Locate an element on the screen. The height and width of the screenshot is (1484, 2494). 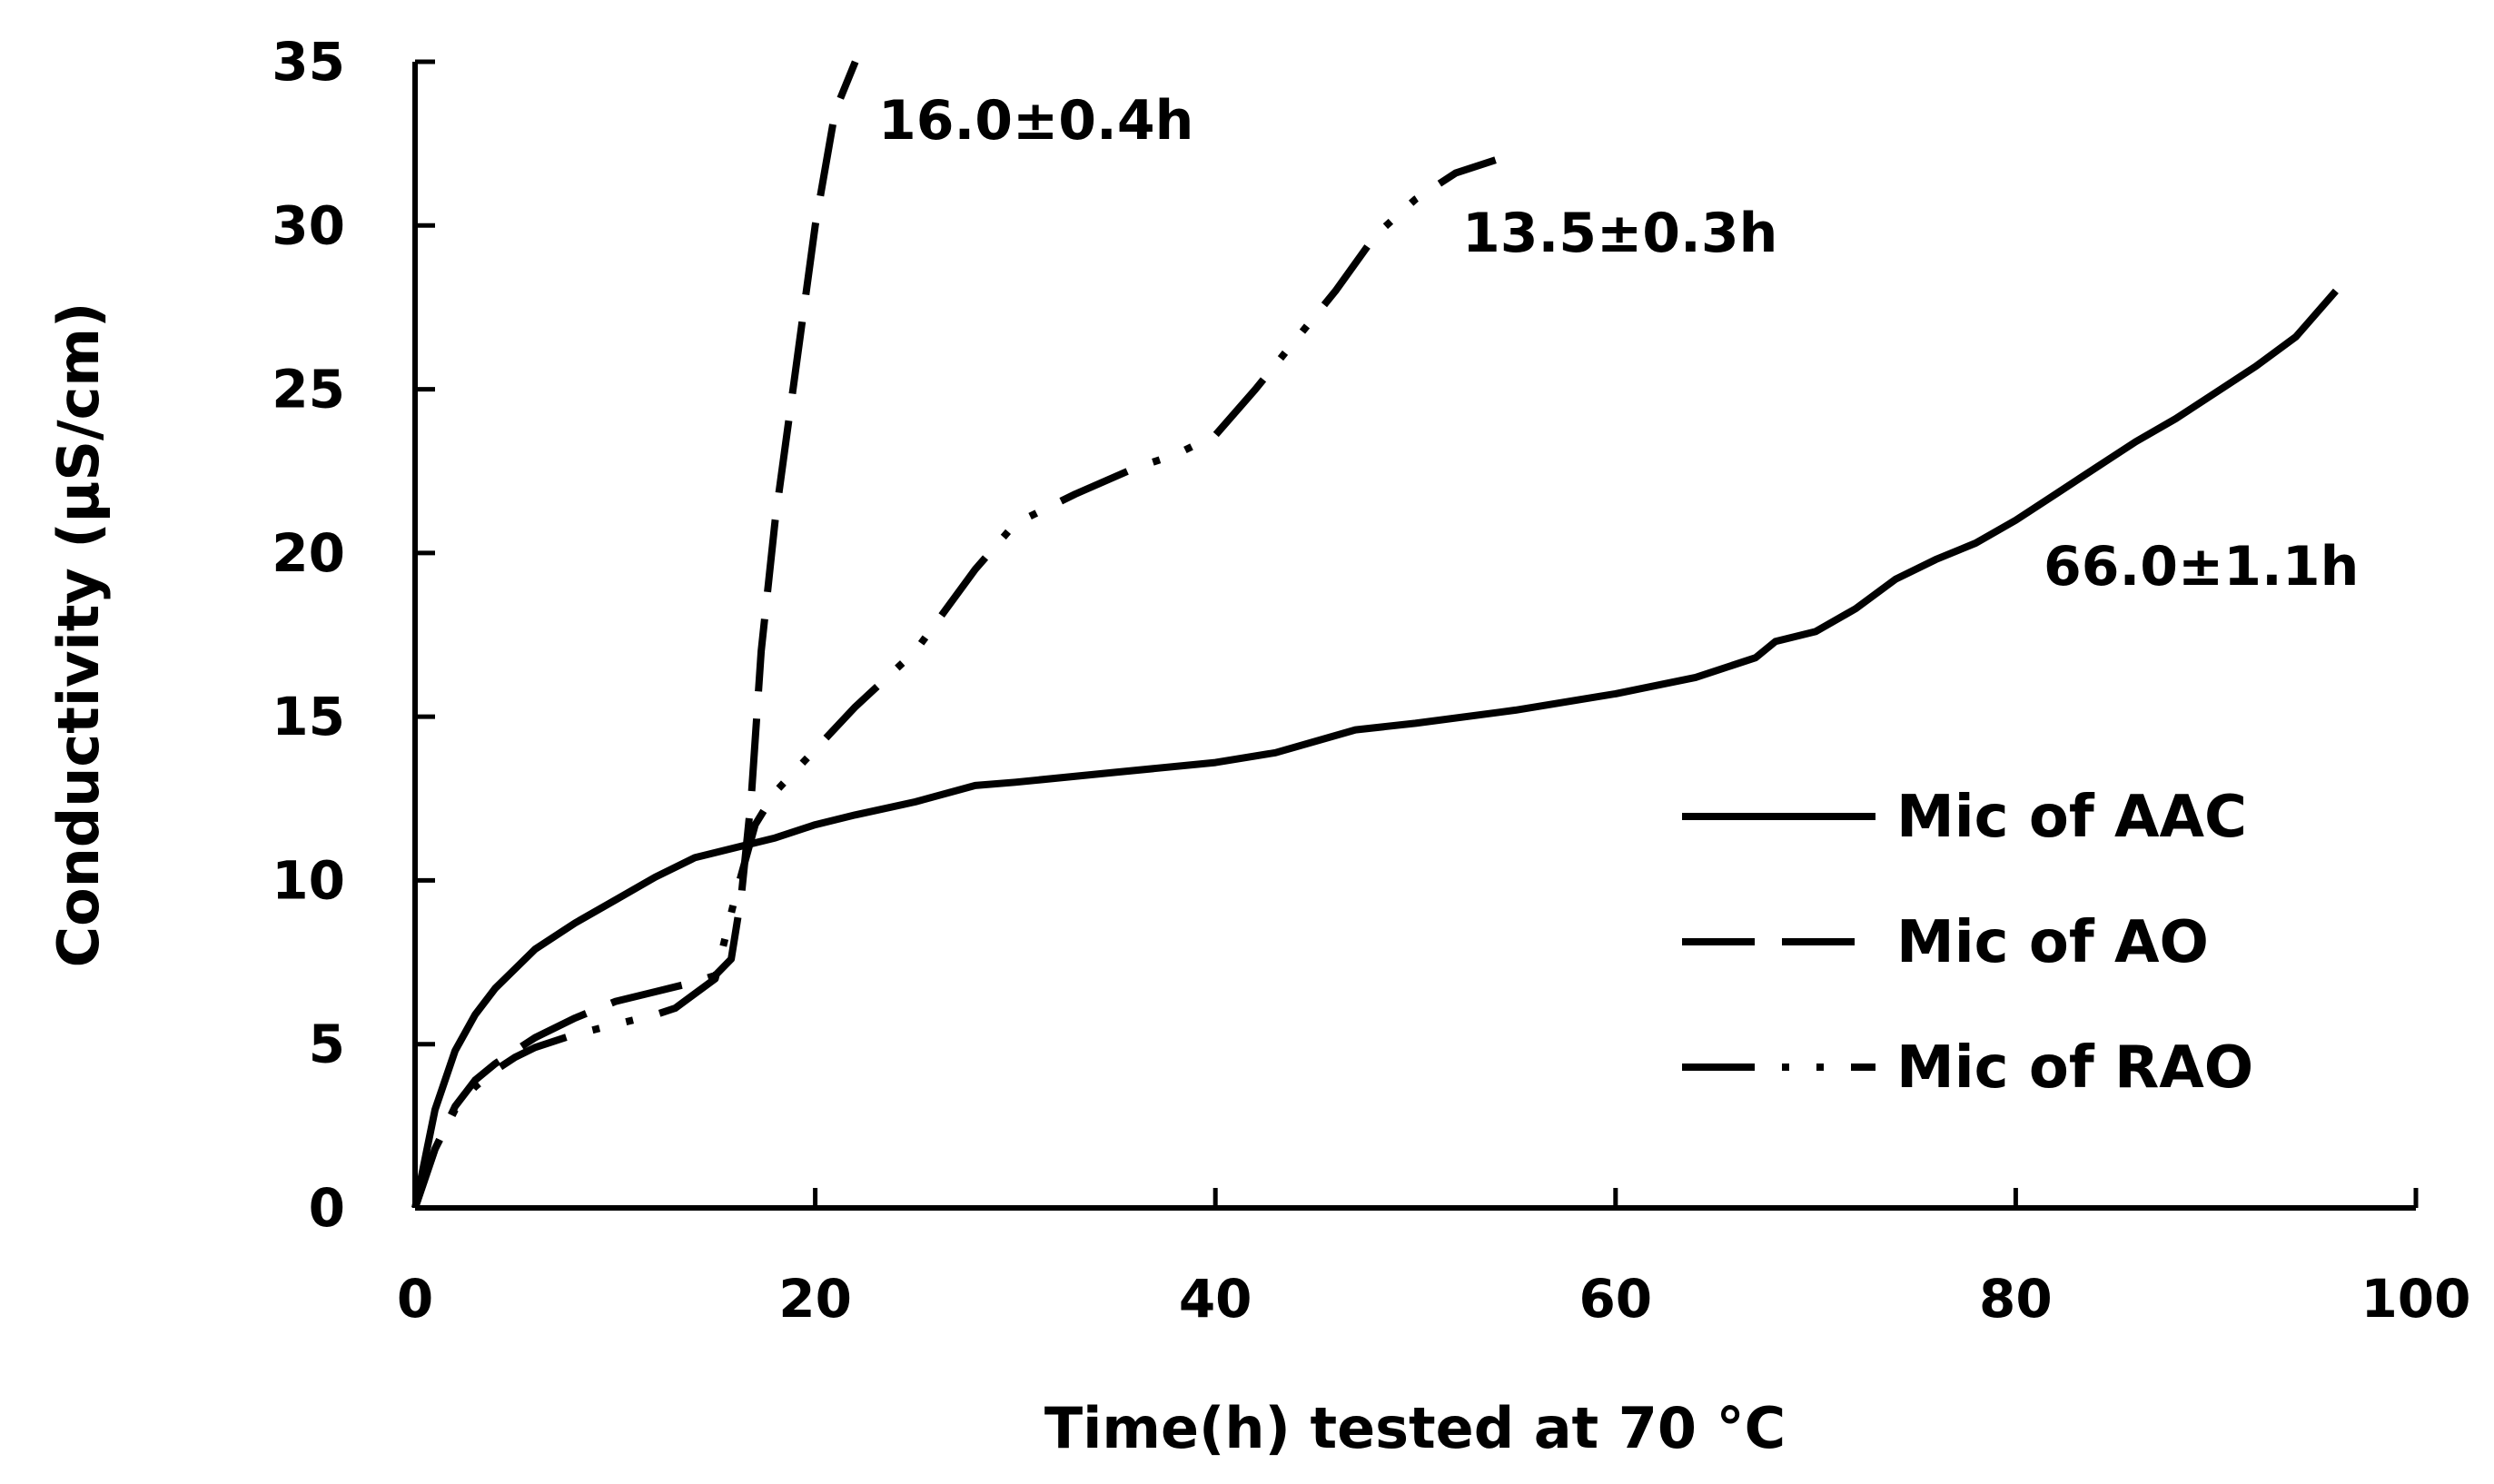
legend-label-ao: Mic of AO is located at coordinates (2052, 942).